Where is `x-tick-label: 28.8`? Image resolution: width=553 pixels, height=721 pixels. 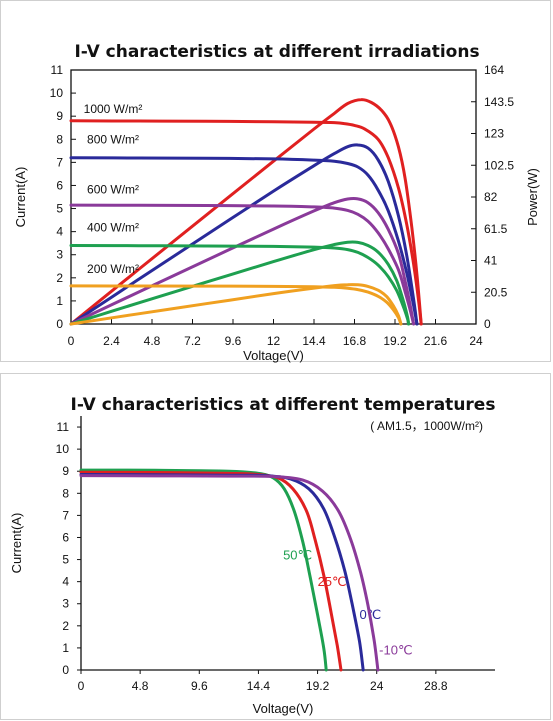
x-tick-label: 28.8 is located at coordinates (436, 686).